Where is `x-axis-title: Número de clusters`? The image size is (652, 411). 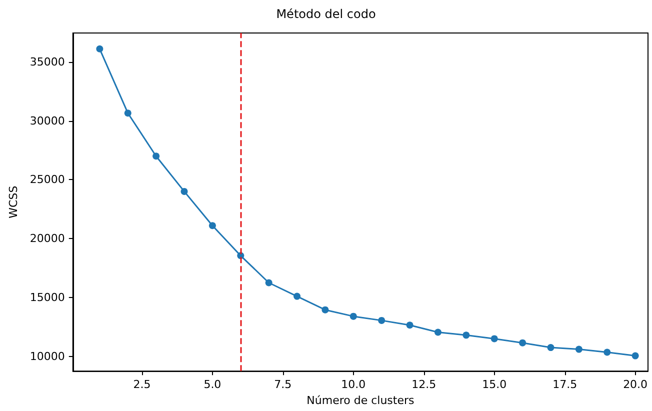 x-axis-title: Número de clusters is located at coordinates (360, 400).